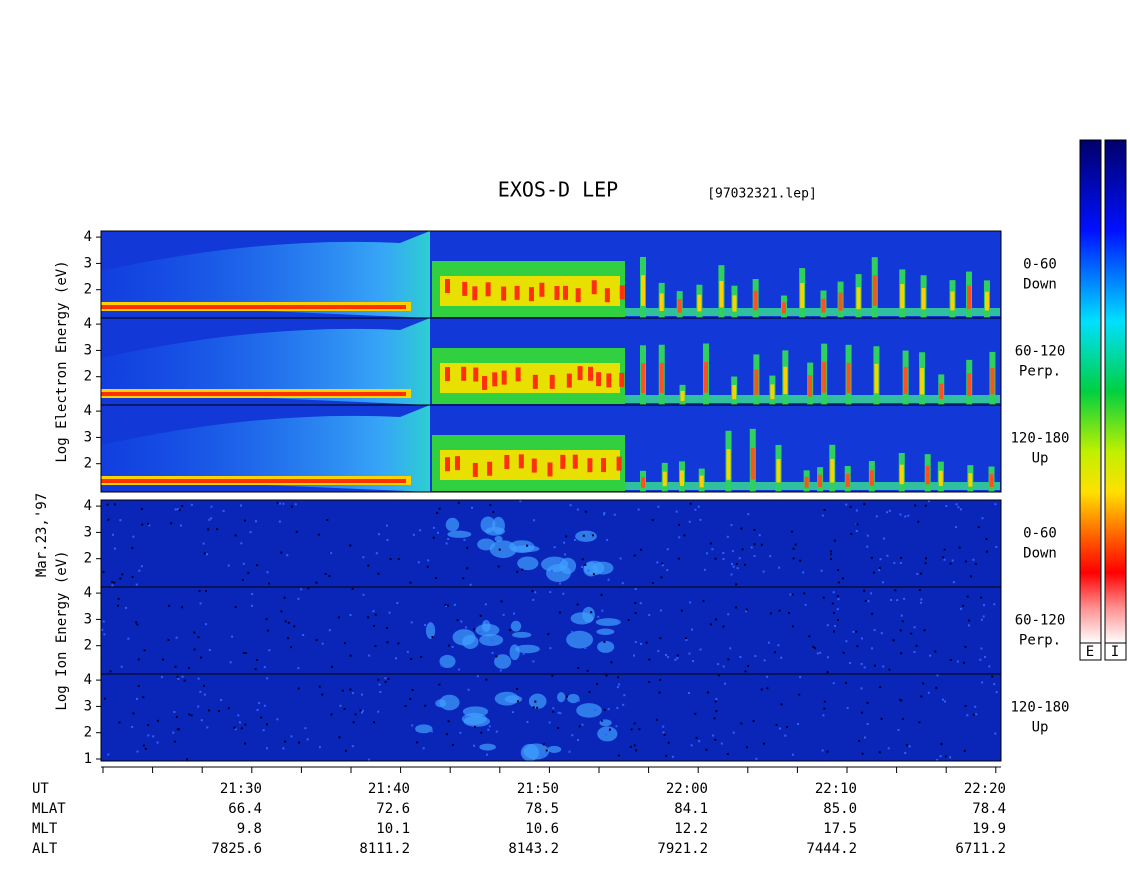 Image resolution: width=1130 pixels, height=875 pixels. Describe the element at coordinates (840, 829) in the screenshot. I see `row-value: 17.5` at that location.